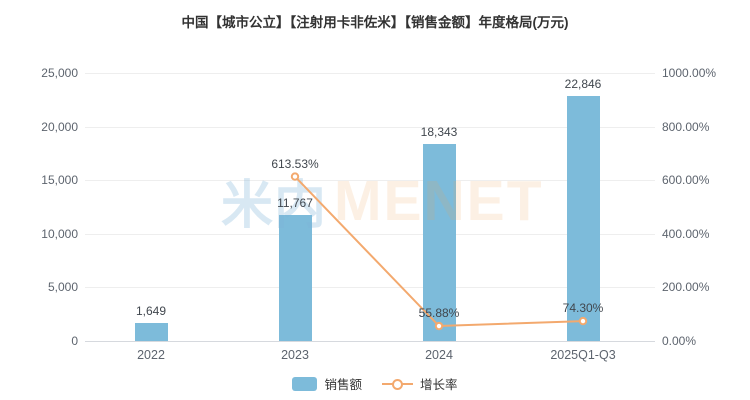  I want to click on bar-value-label-2023: 11,767, so click(295, 202).